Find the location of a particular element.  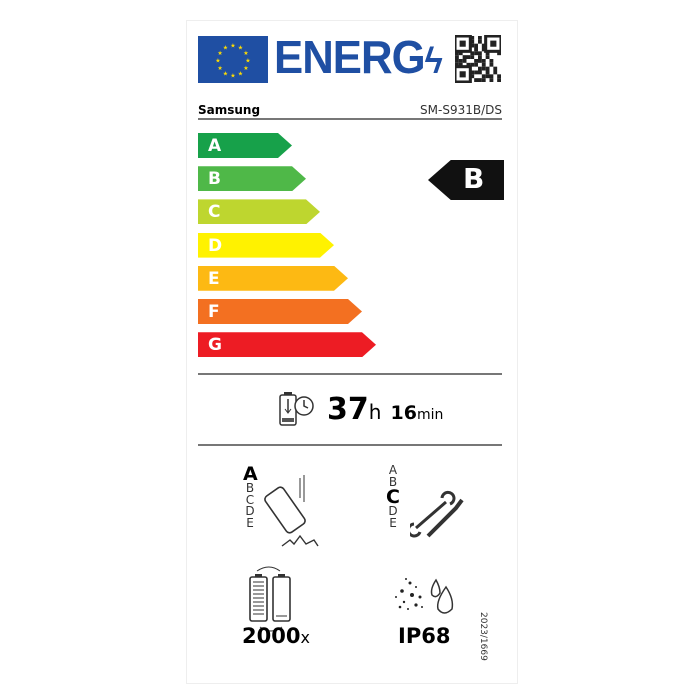

energy-class-bar-g: G is located at coordinates (287, 345).